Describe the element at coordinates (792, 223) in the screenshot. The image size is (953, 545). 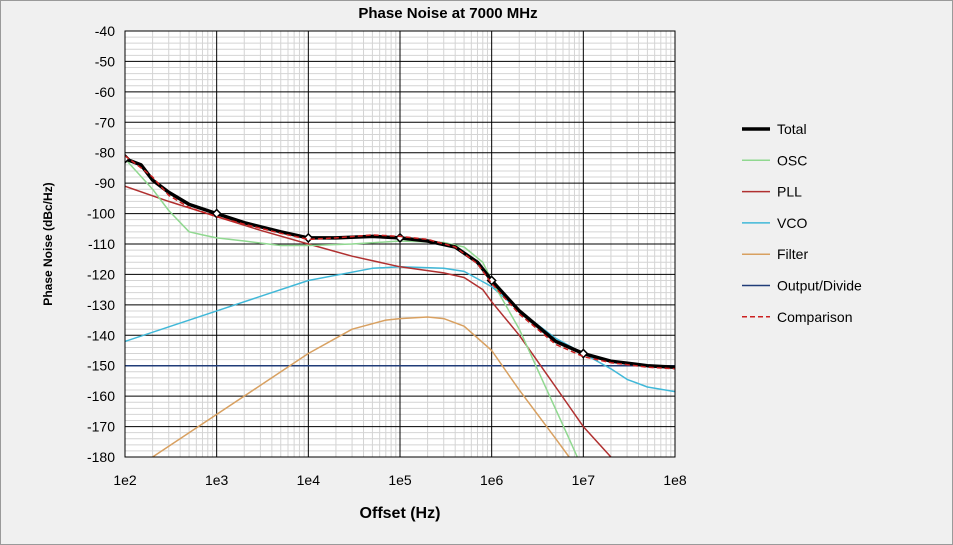
I see `legend-label: VCO` at that location.